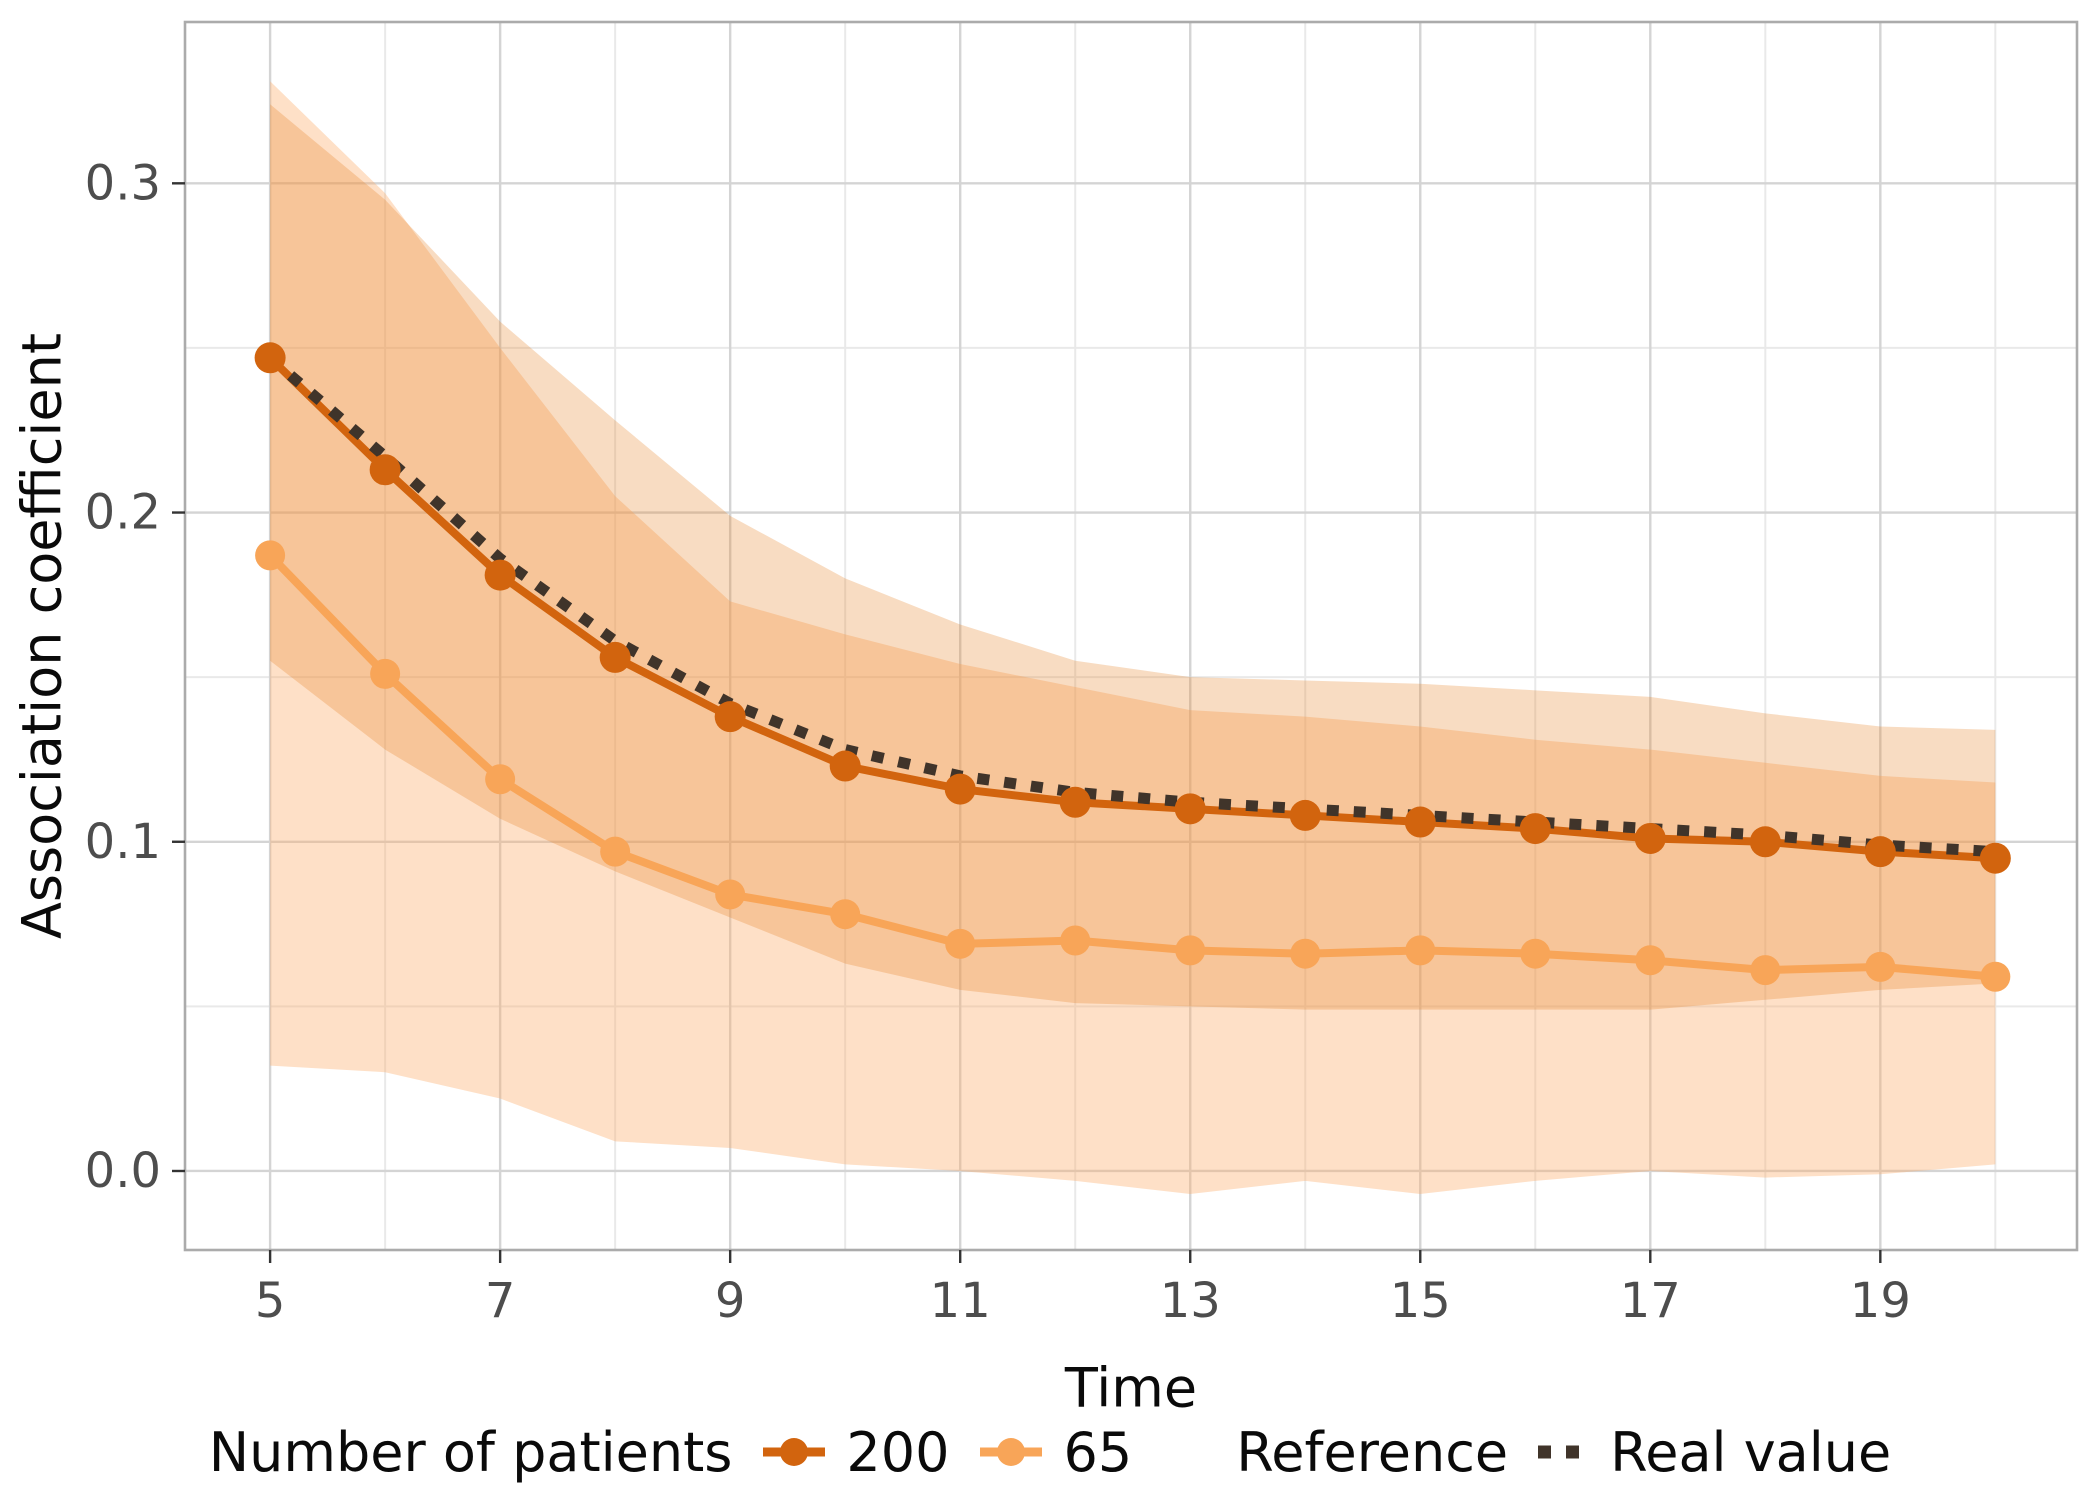 The height and width of the screenshot is (1500, 2100). I want to click on series-200-marker-icon, so click(794, 1452).